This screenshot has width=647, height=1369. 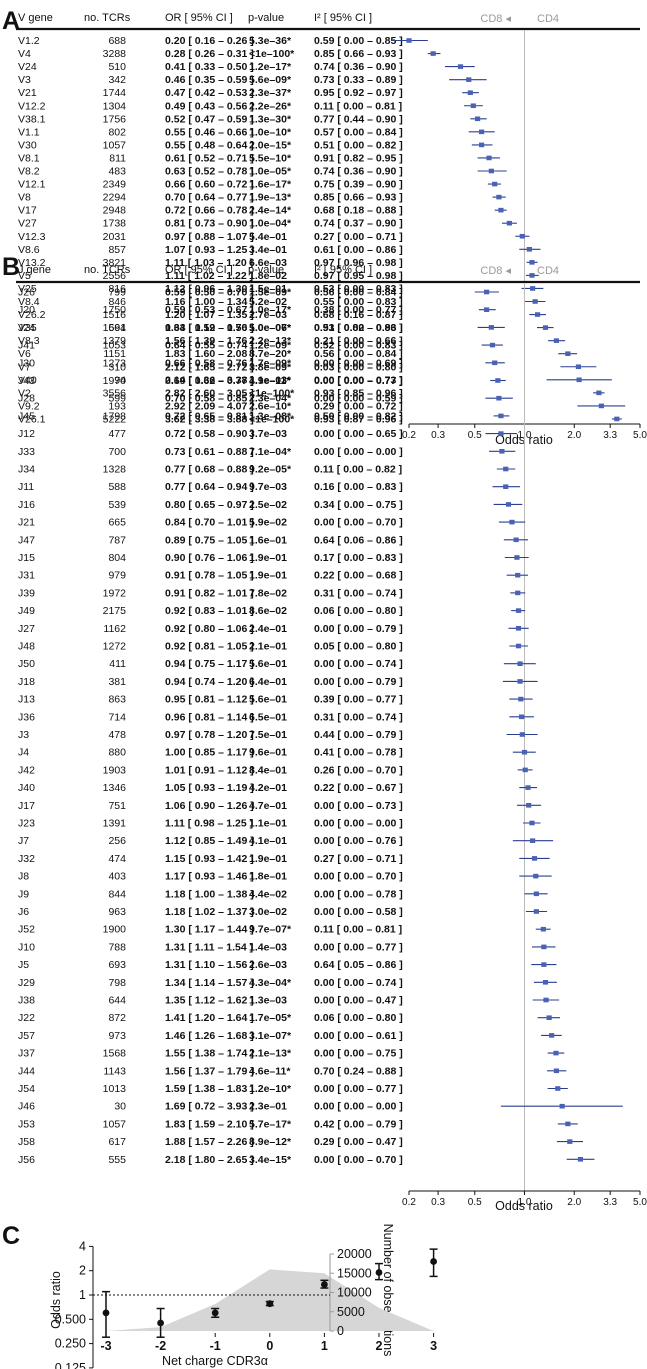 What do you see at coordinates (270, 406) in the screenshot?
I see `panel-a-p-value: 2.6e–10*` at bounding box center [270, 406].